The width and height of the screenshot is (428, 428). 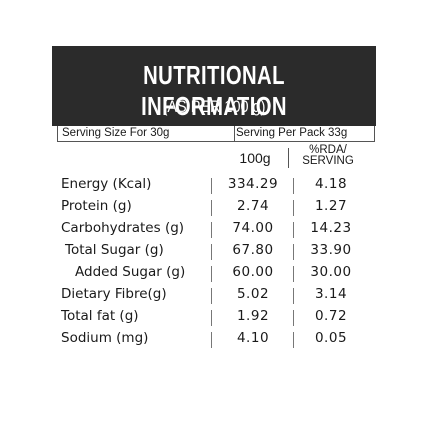 I want to click on nutrient-value-rda: 30.00, so click(x=331, y=272).